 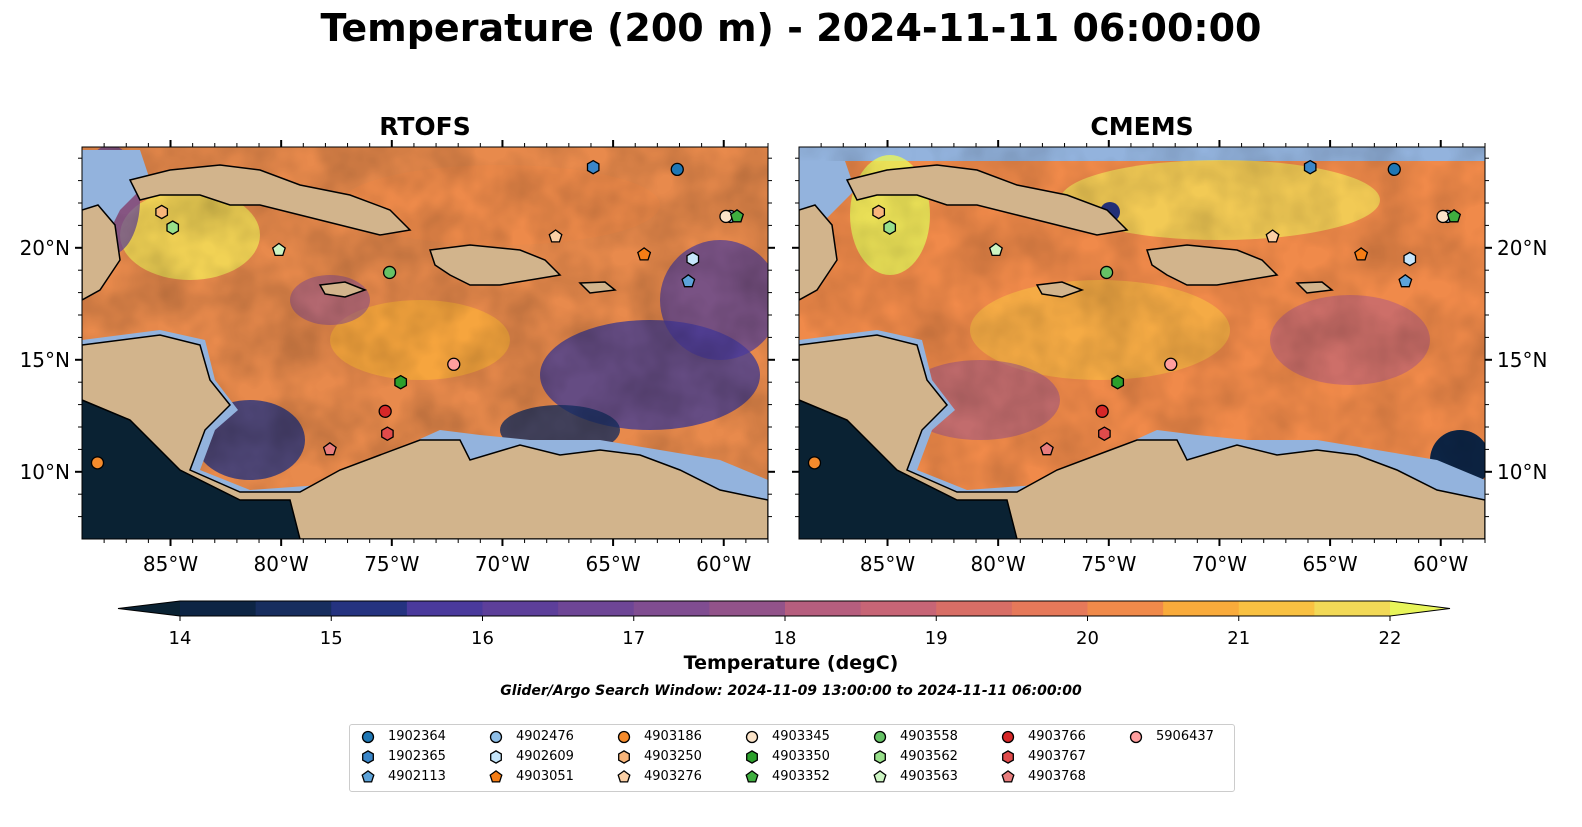 What do you see at coordinates (1142, 126) in the screenshot?
I see `panel-title-cmems: CMEMS` at bounding box center [1142, 126].